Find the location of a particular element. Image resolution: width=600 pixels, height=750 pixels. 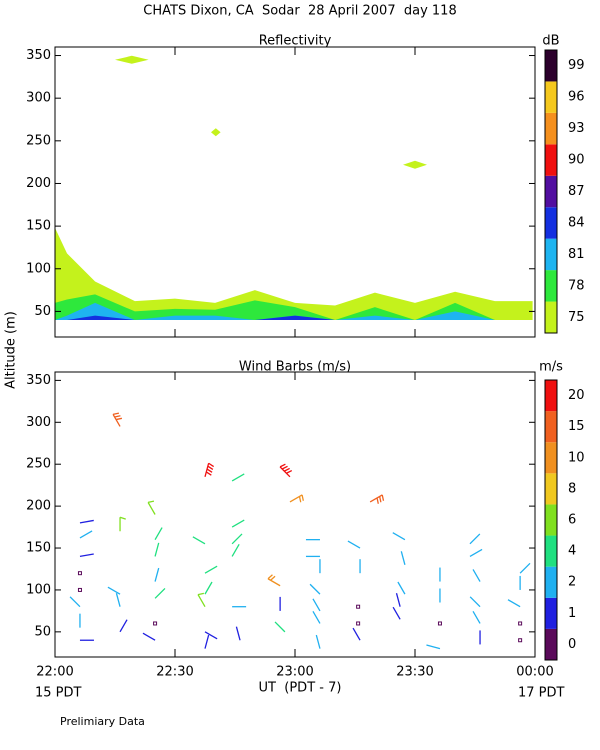

y-axis-label: Altitude (m) is located at coordinates (11, 350).